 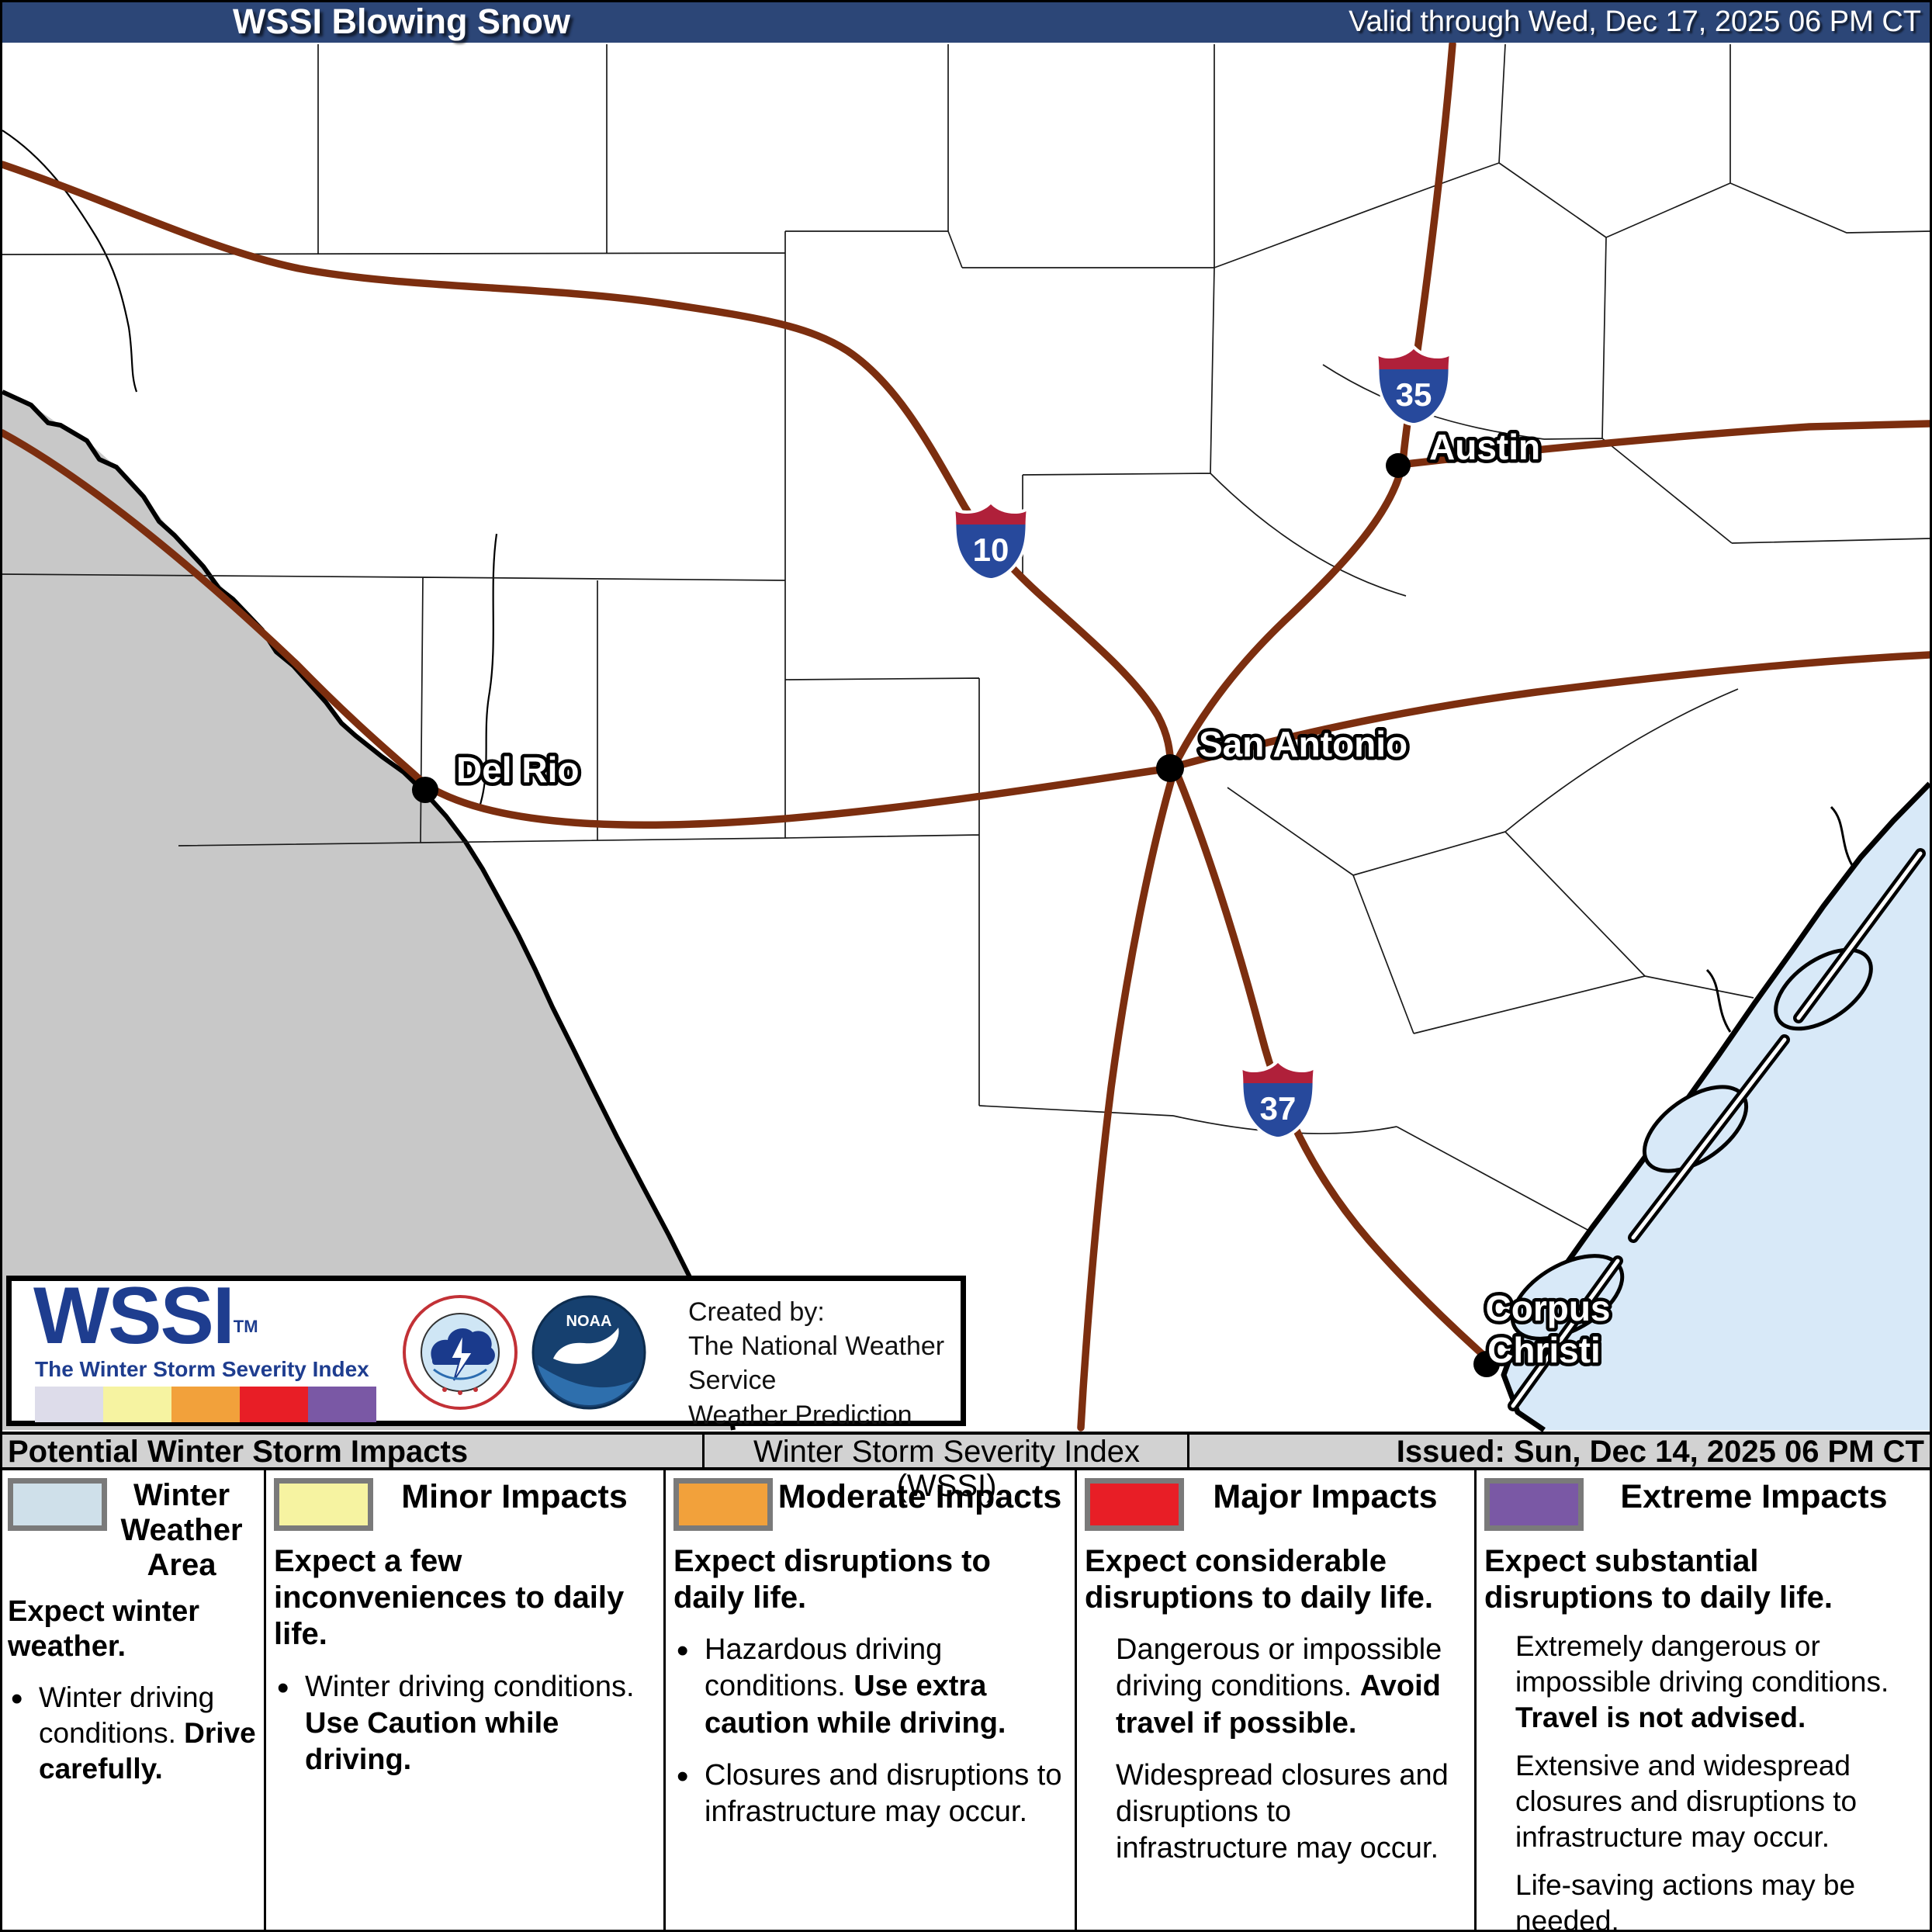 What do you see at coordinates (181, 1495) in the screenshot?
I see `winter-title-line1: Winter` at bounding box center [181, 1495].